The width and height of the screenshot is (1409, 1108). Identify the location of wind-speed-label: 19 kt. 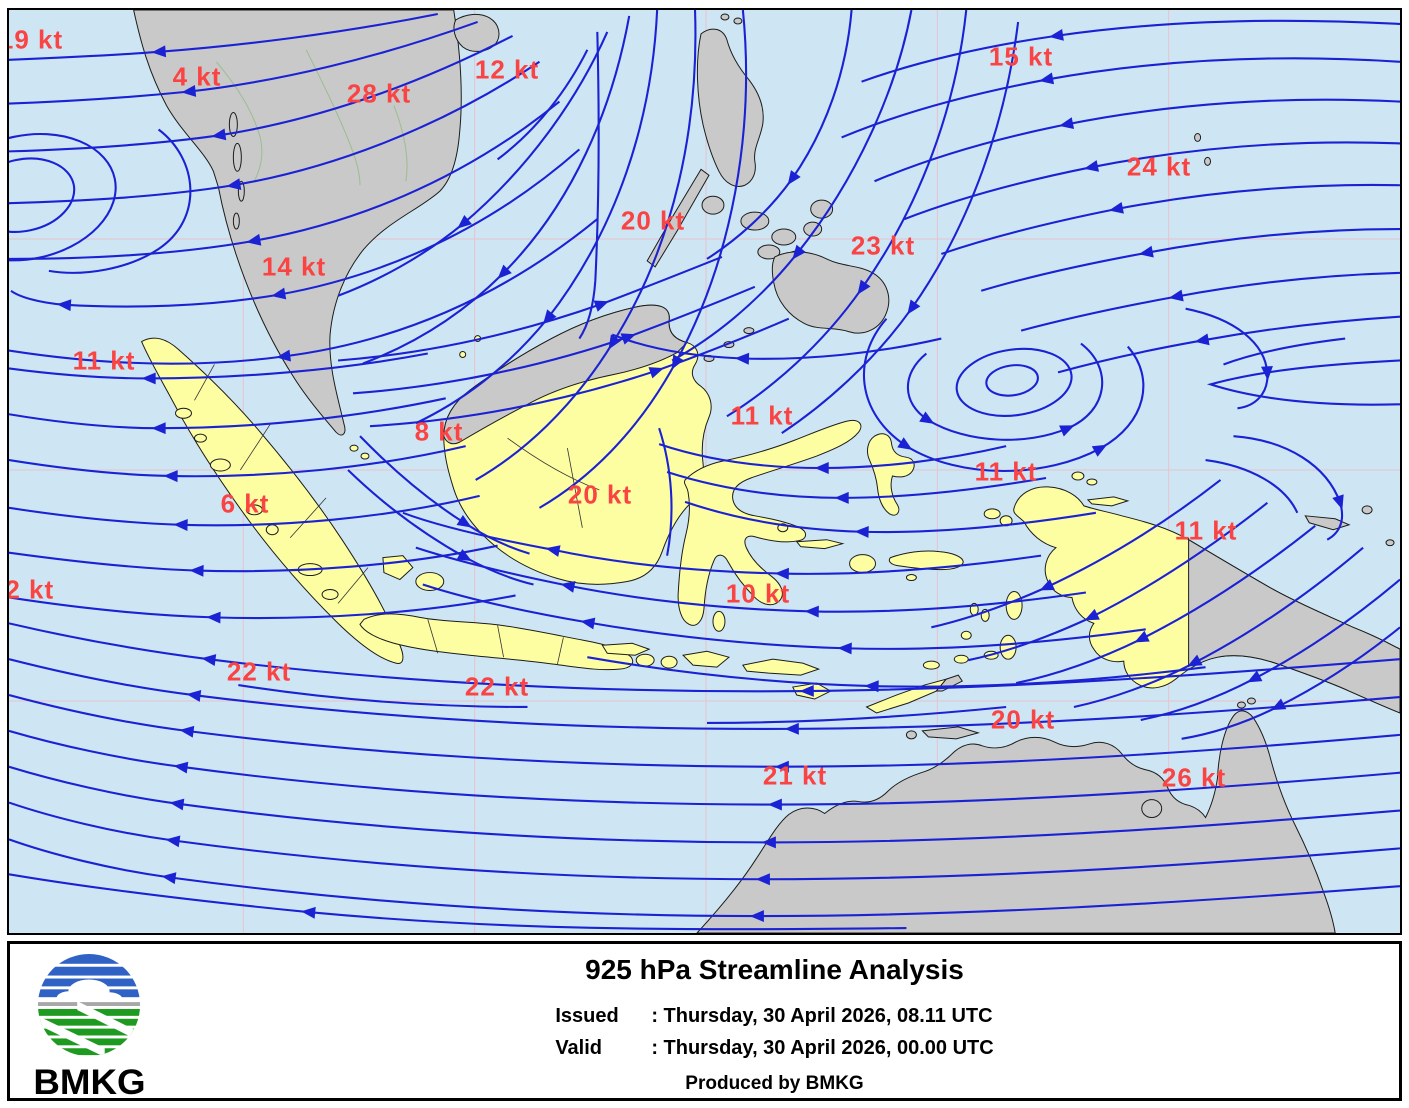
(36, 39).